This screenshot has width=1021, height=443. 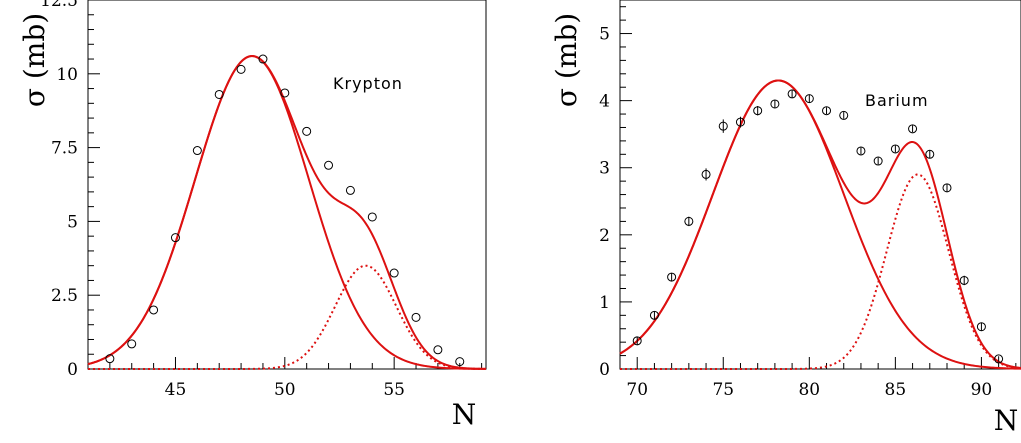 What do you see at coordinates (176, 390) in the screenshot?
I see `krypton-x-tick-label: 45` at bounding box center [176, 390].